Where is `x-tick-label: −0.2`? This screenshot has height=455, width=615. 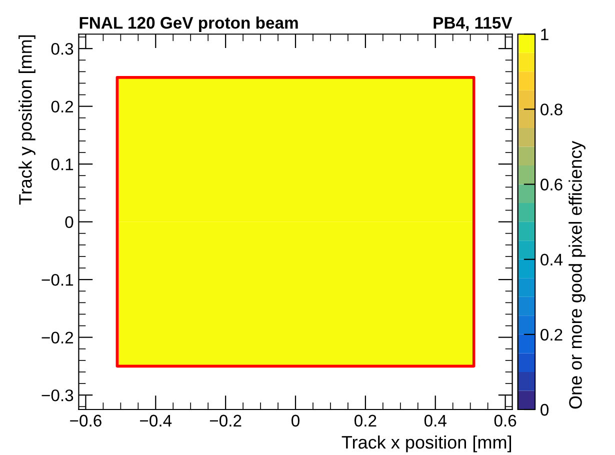
x-tick-label: −0.2 is located at coordinates (226, 420).